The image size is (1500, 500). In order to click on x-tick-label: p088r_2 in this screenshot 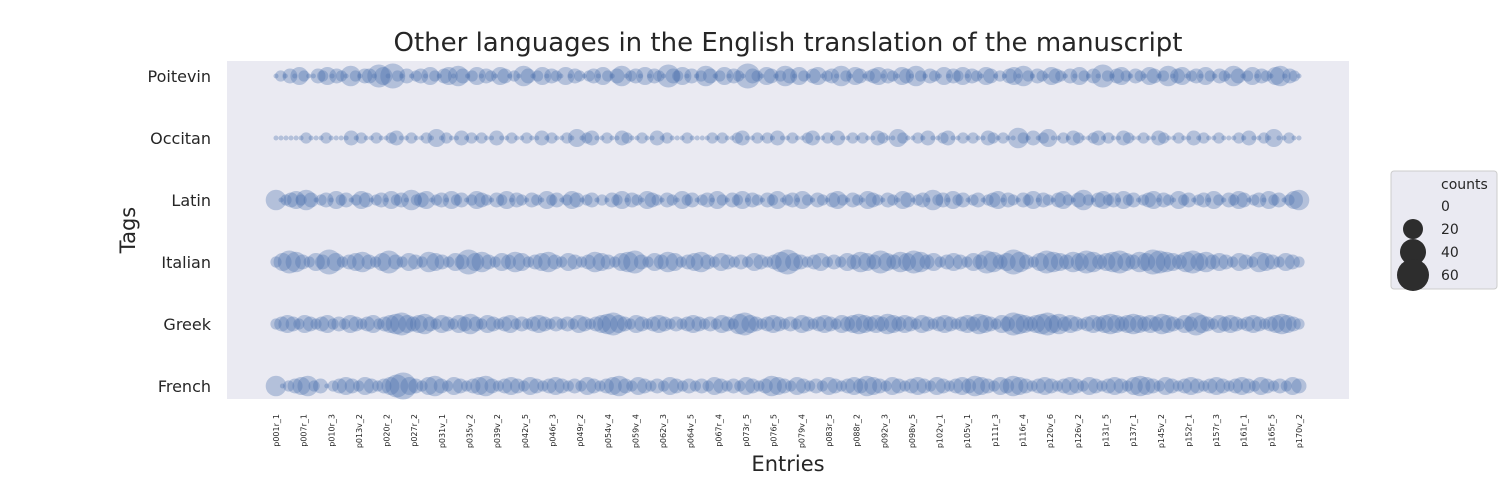, I will do `click(857, 430)`.